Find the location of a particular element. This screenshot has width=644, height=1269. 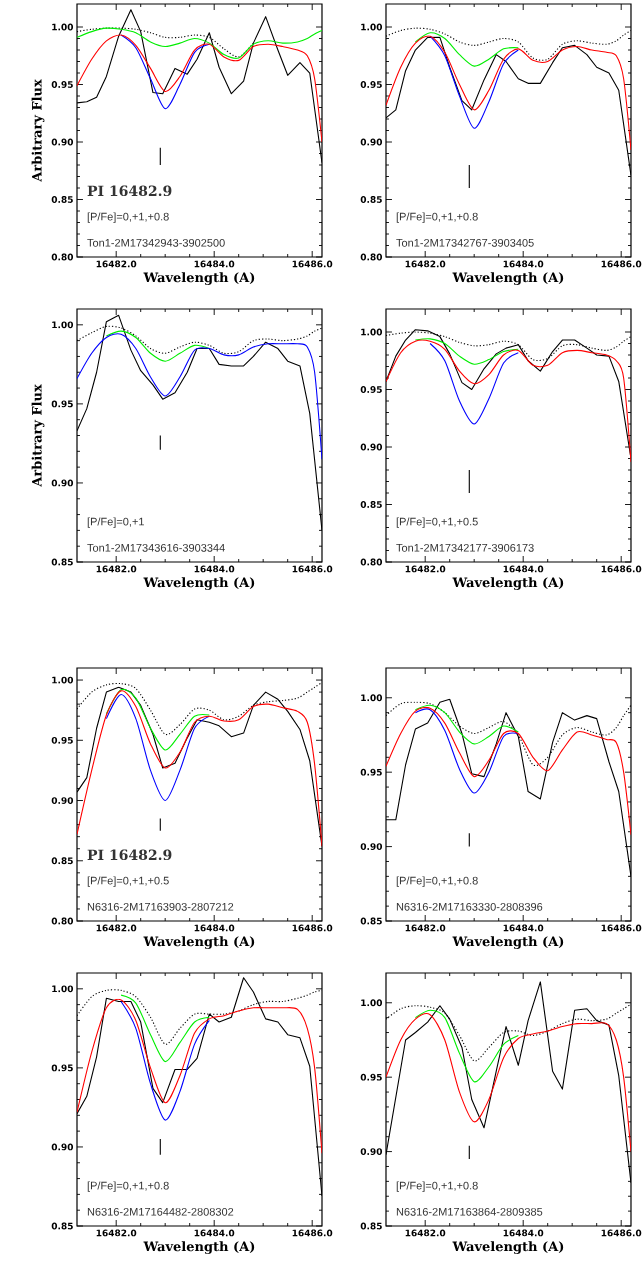

annotation: N6316-2M17163864-2809385 is located at coordinates (469, 1211).